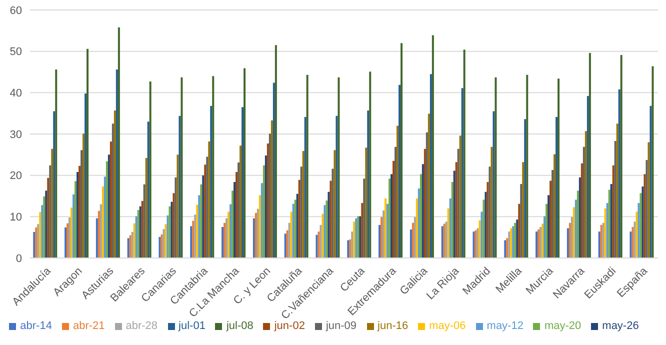 The height and width of the screenshot is (345, 666). What do you see at coordinates (88, 326) in the screenshot?
I see `legend-label: abr-21` at bounding box center [88, 326].